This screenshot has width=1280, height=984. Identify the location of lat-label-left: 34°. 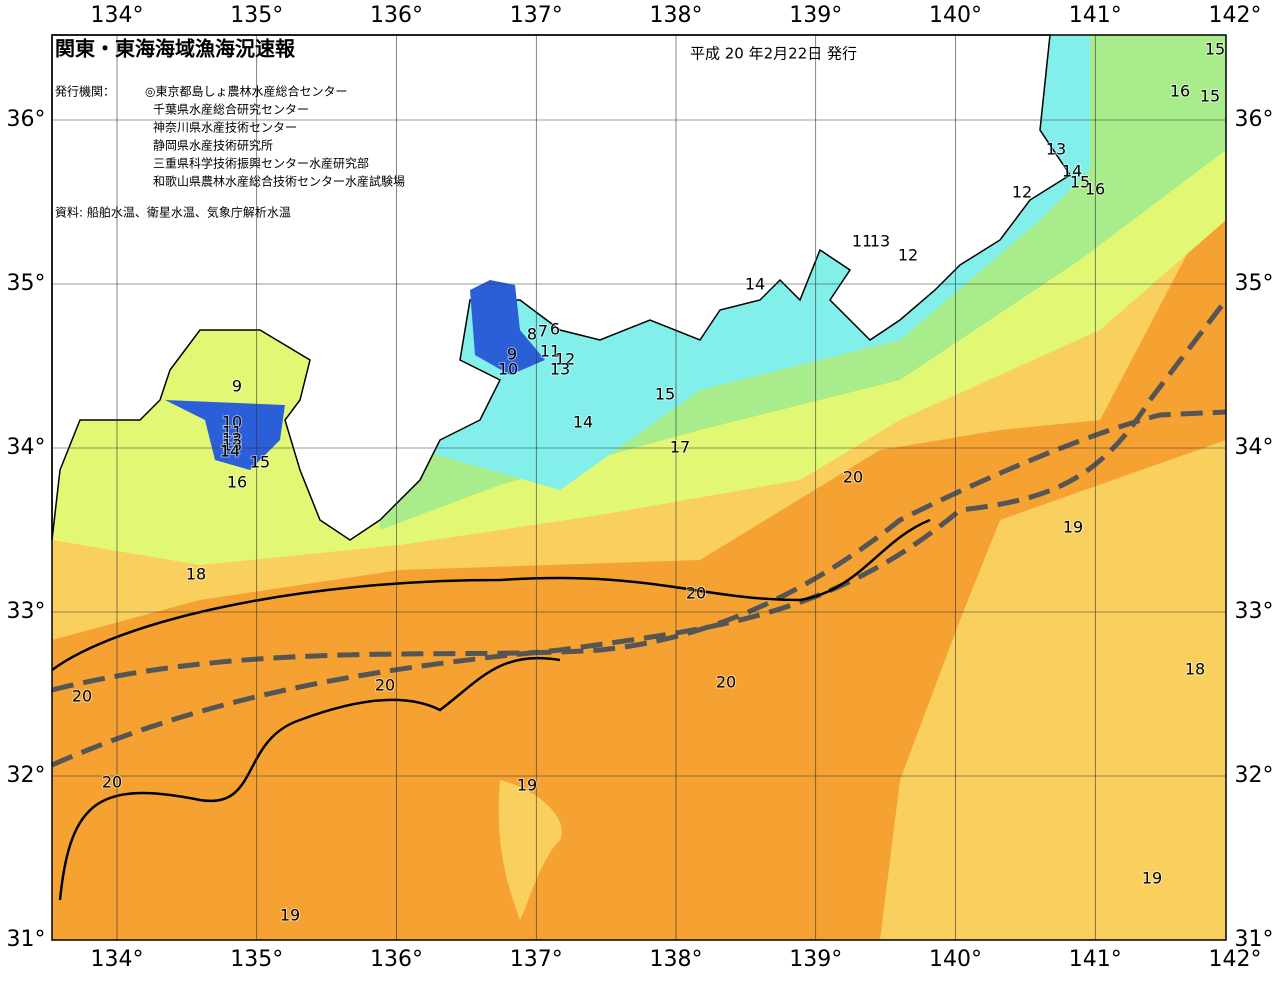
(26, 447).